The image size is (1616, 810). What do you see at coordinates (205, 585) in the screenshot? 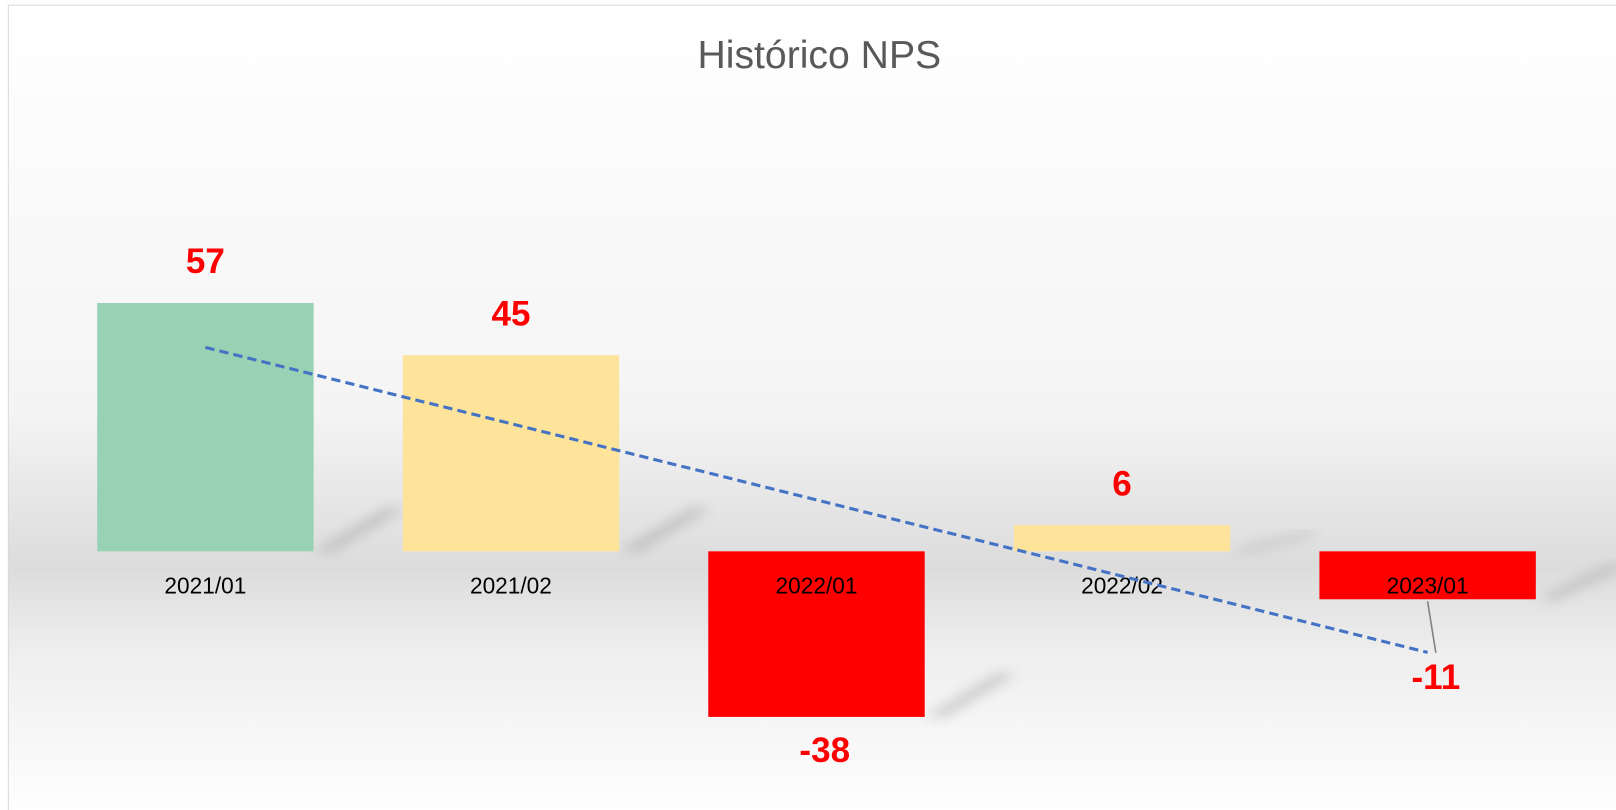
I see `x-tick-label: 2021/01` at bounding box center [205, 585].